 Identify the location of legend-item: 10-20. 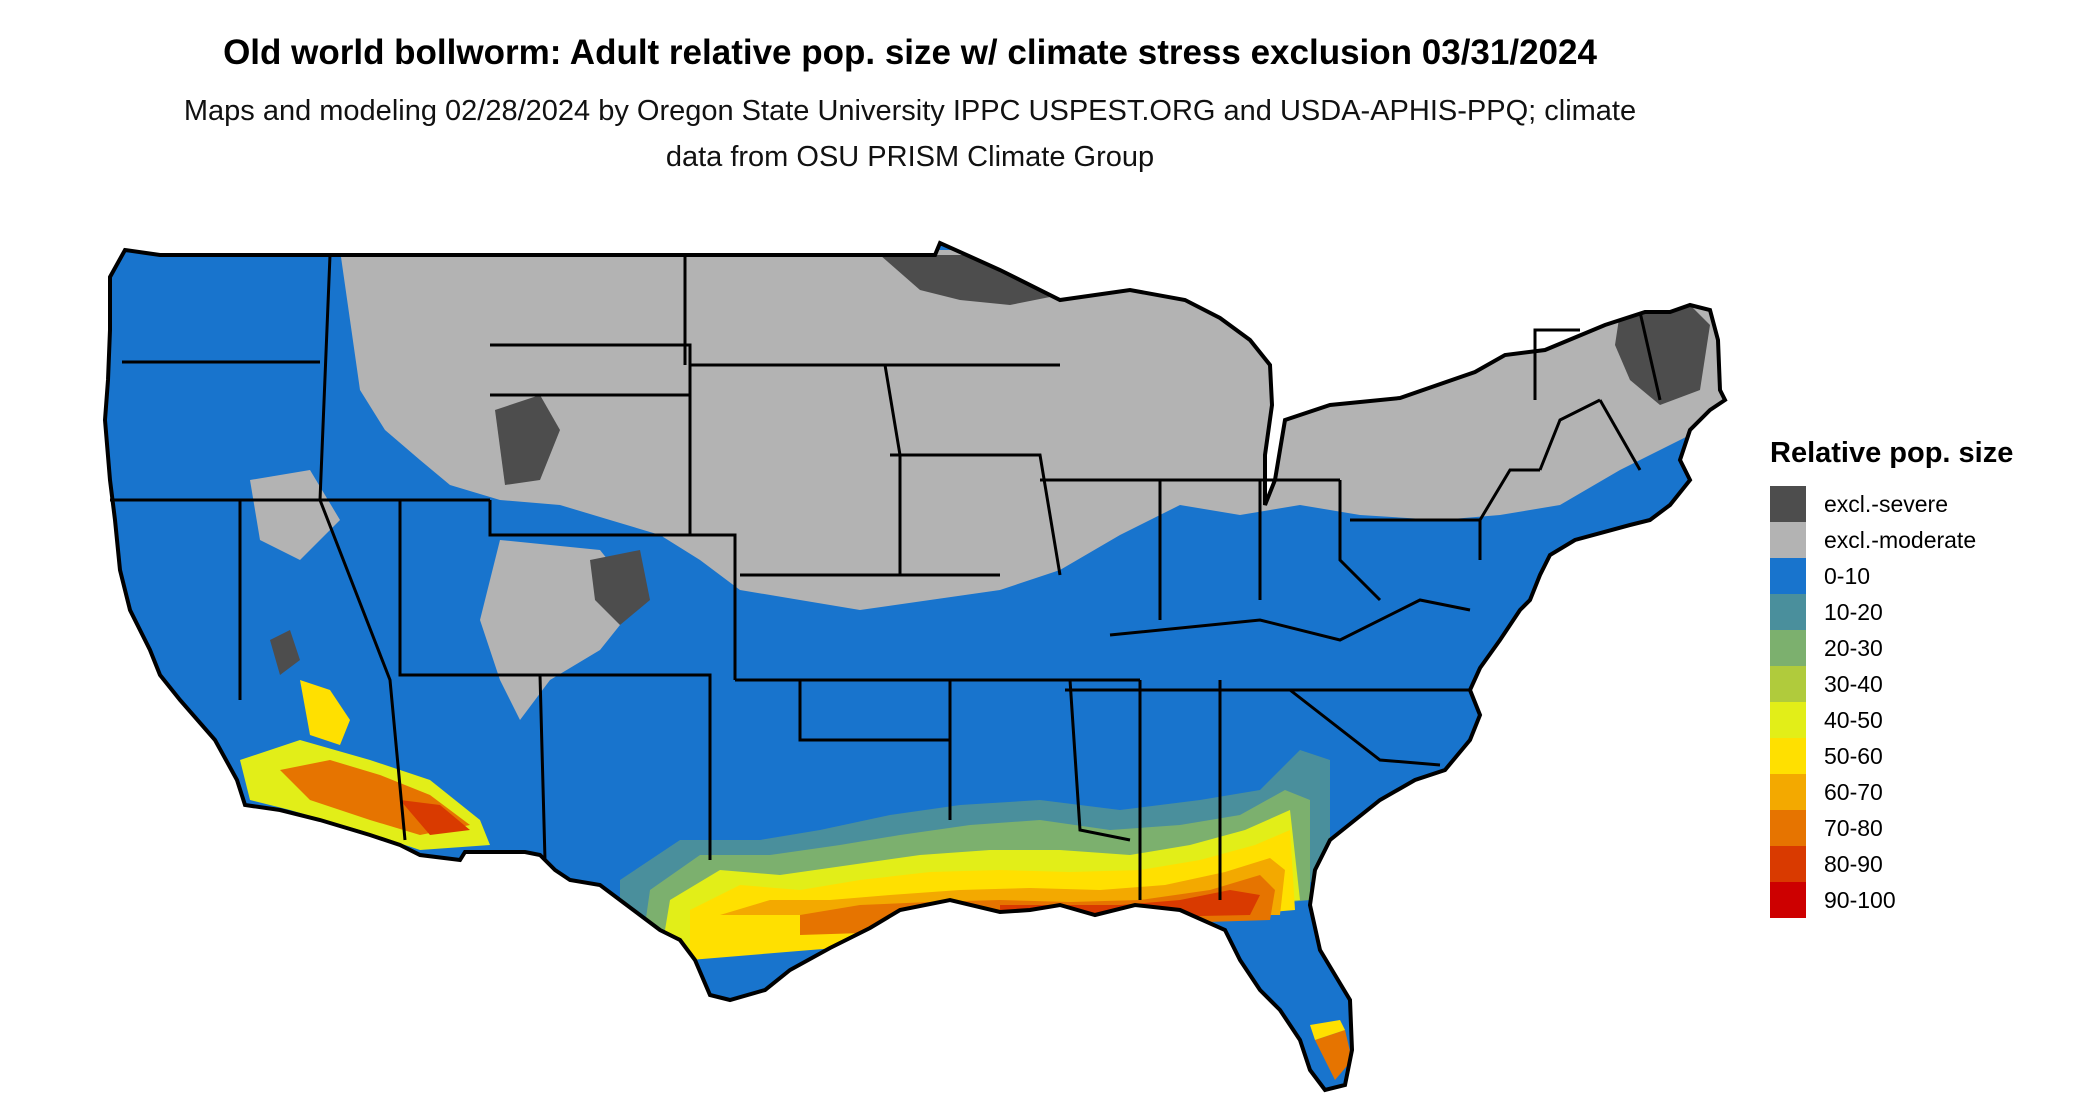
(1920, 612).